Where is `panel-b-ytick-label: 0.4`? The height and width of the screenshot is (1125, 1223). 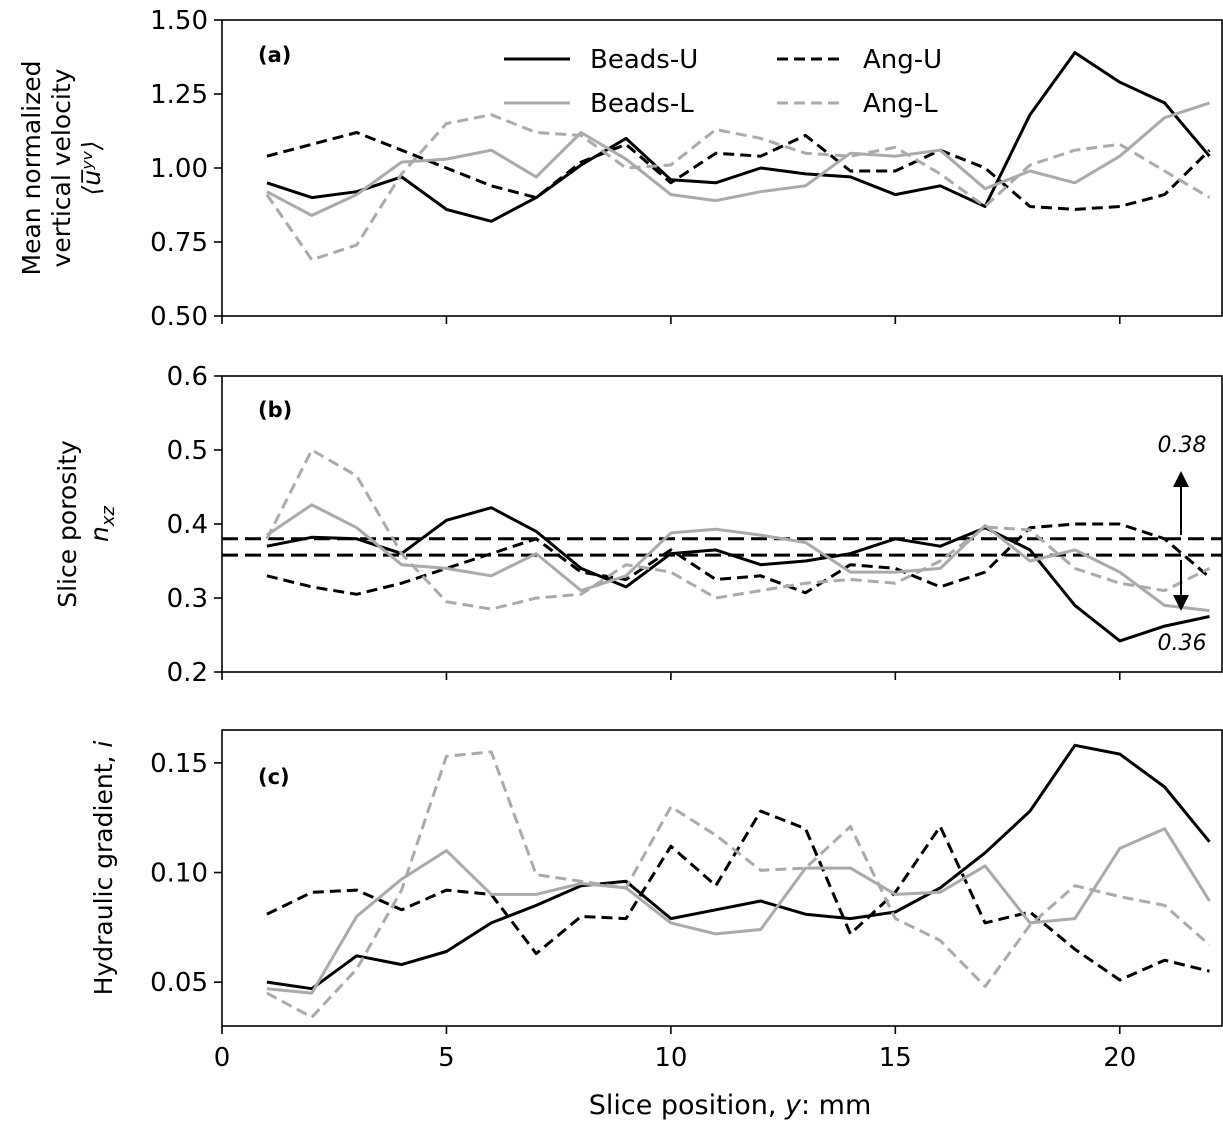
panel-b-ytick-label: 0.4 is located at coordinates (187, 525).